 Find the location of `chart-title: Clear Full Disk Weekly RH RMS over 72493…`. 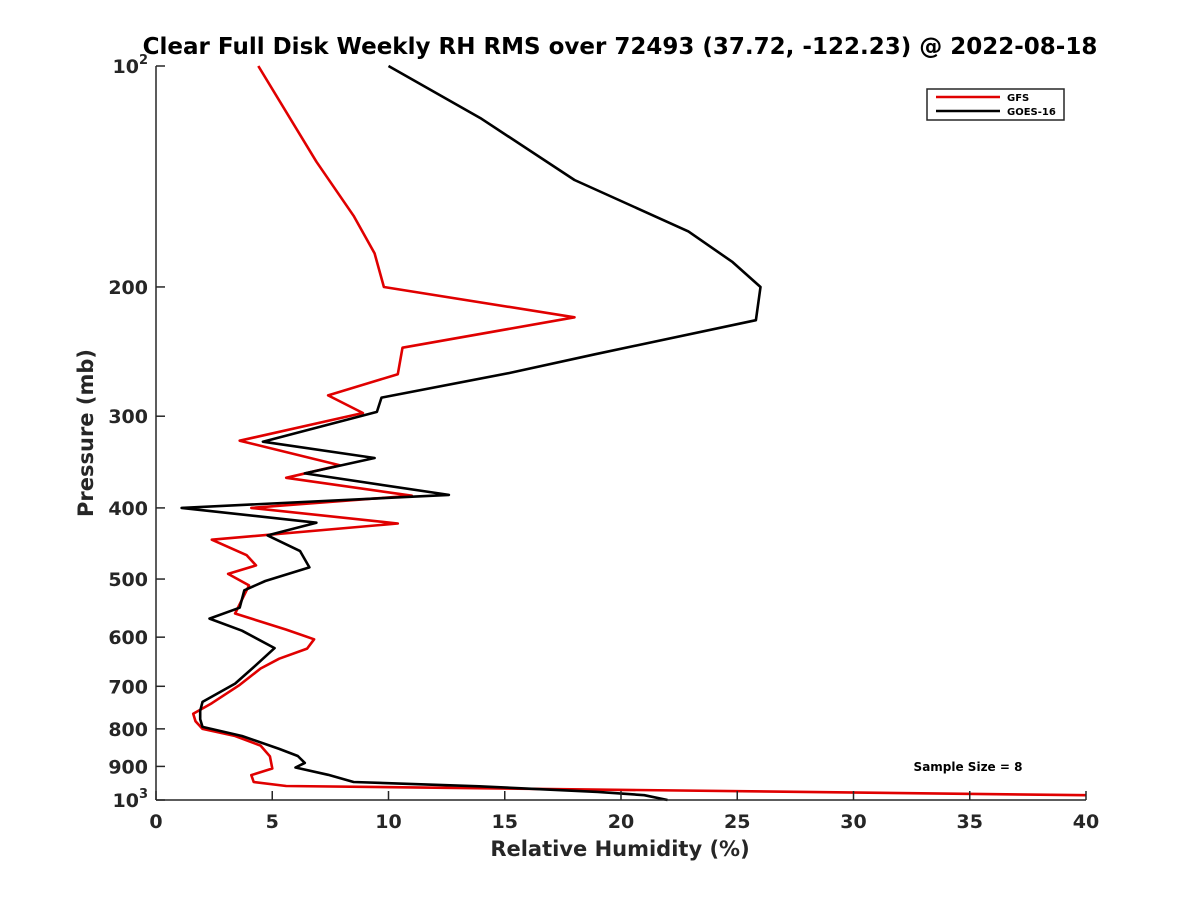

chart-title: Clear Full Disk Weekly RH RMS over 72493… is located at coordinates (620, 47).